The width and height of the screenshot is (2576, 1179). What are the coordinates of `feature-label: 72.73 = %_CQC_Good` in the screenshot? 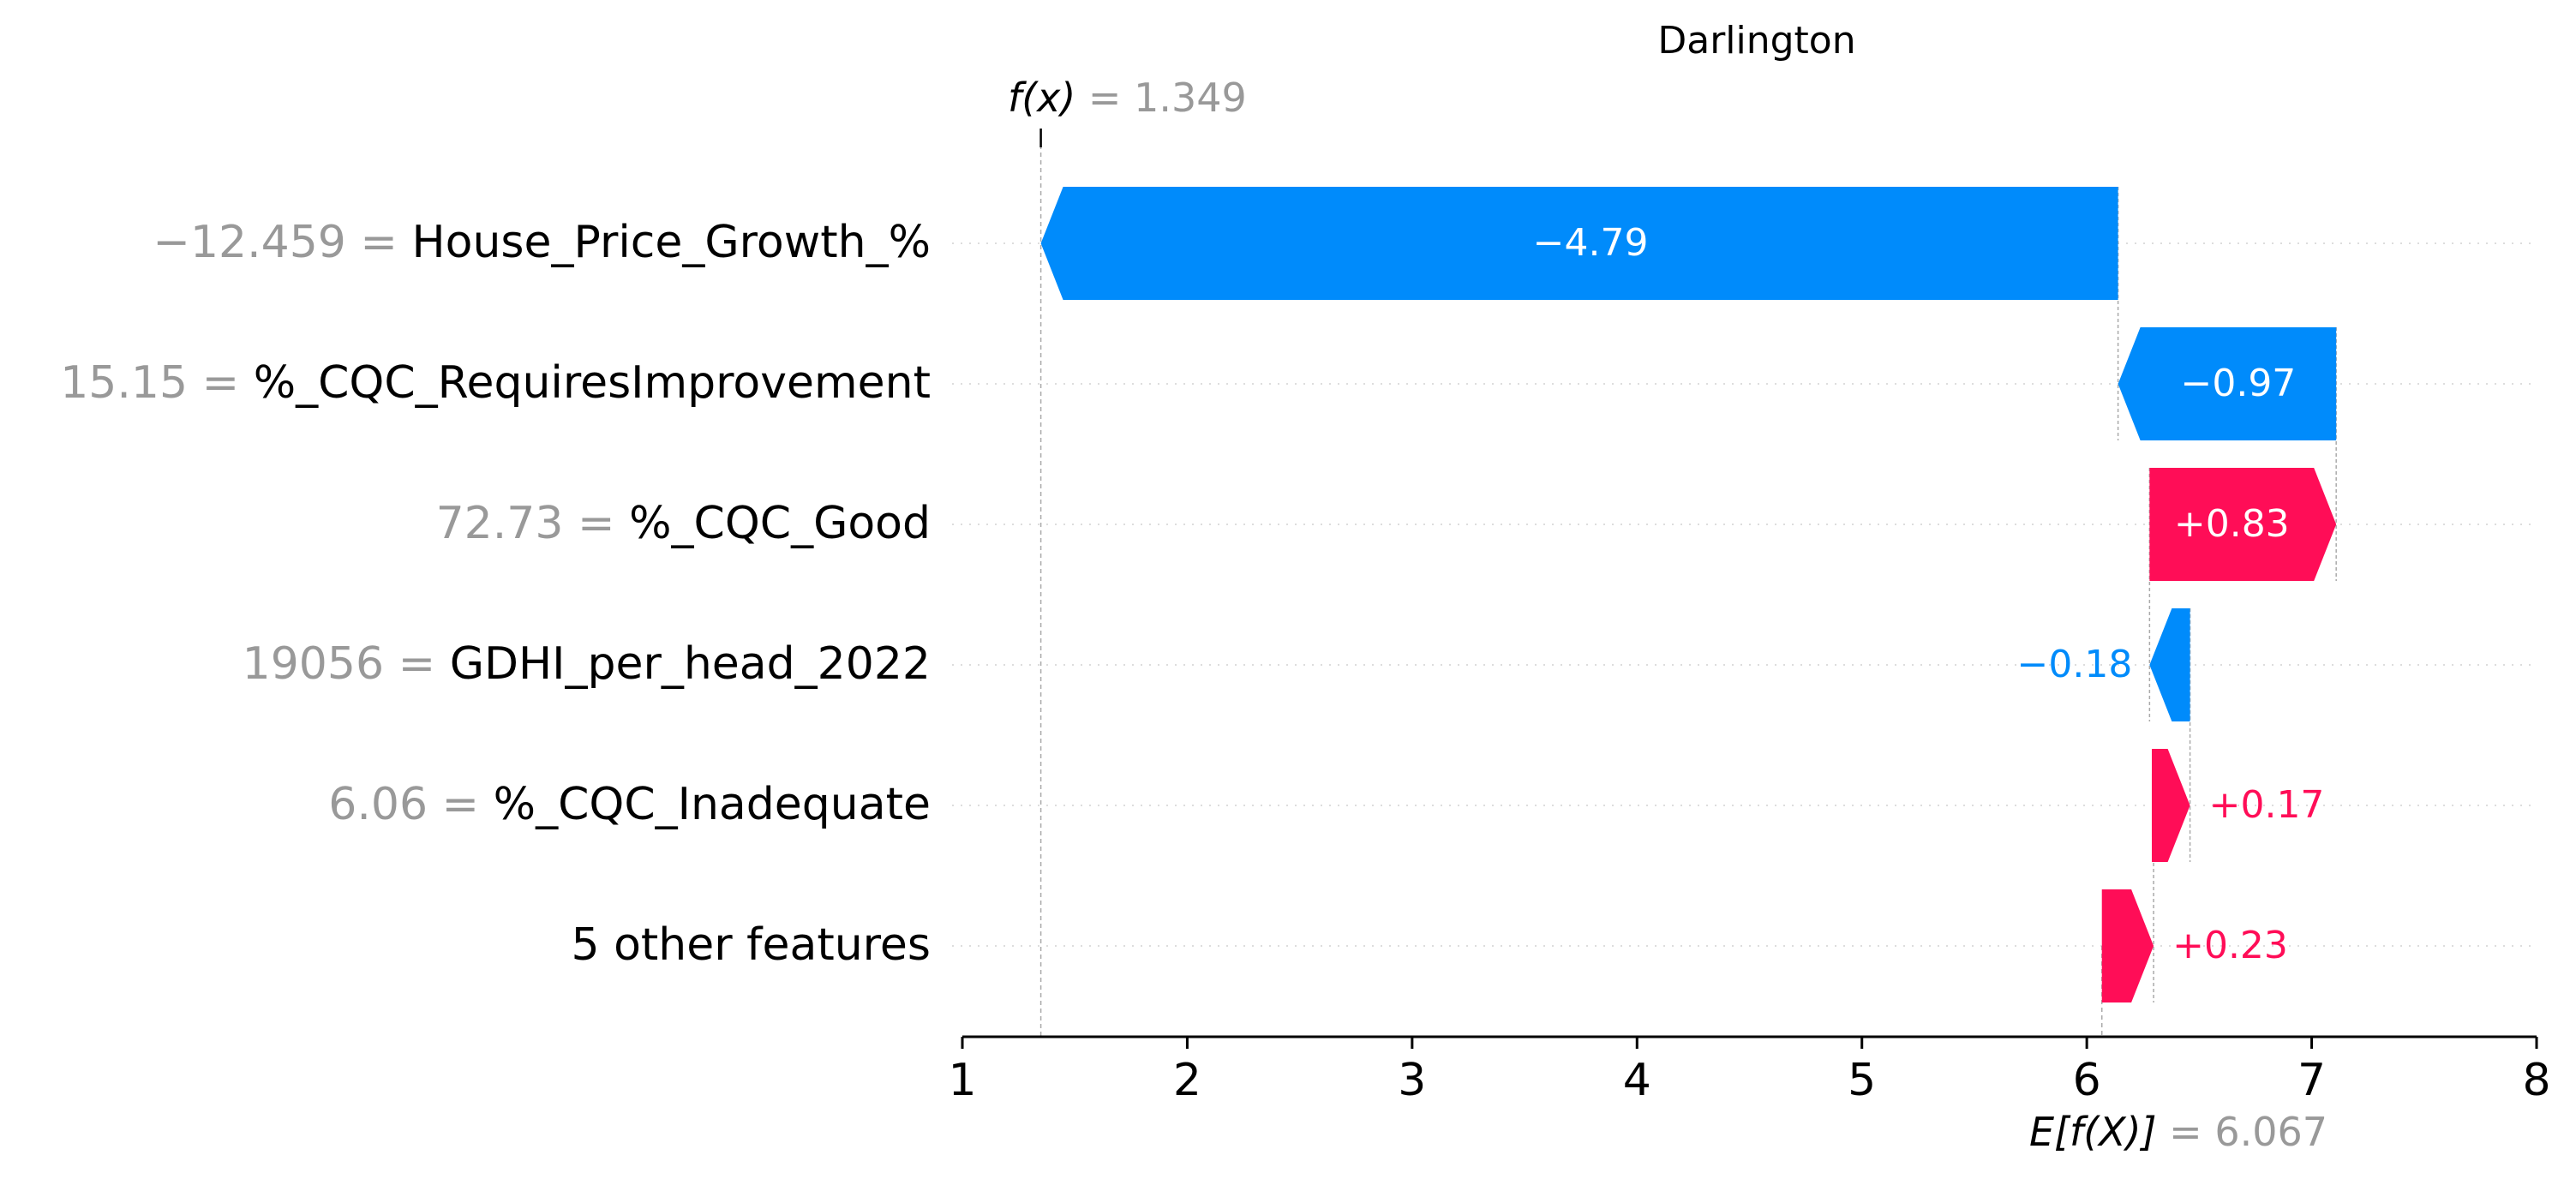 It's located at (683, 523).